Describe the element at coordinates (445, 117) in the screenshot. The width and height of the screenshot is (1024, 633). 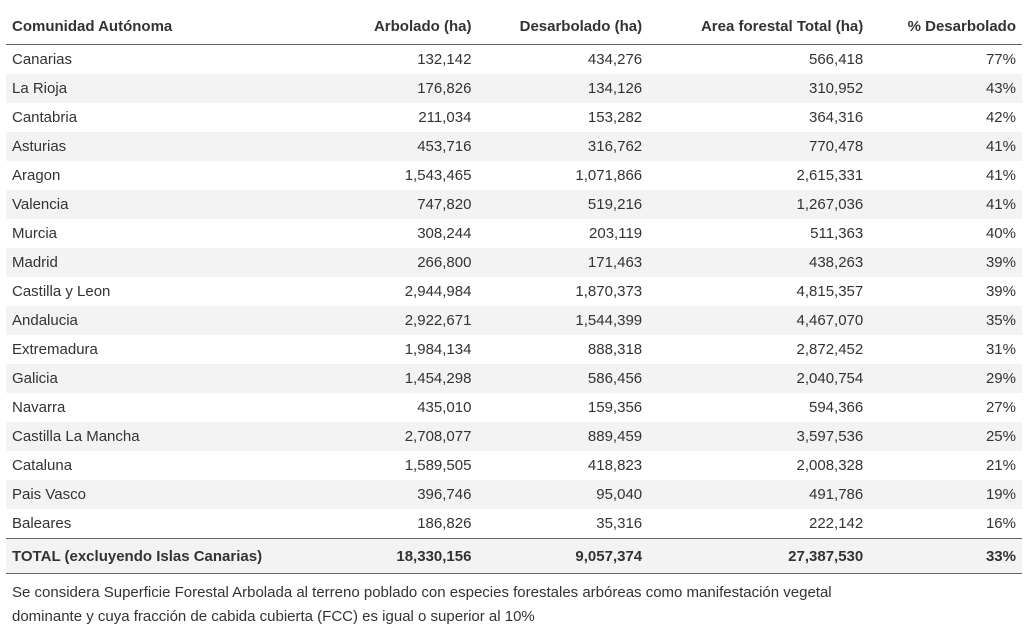
I see `cell-value: 211,034` at that location.